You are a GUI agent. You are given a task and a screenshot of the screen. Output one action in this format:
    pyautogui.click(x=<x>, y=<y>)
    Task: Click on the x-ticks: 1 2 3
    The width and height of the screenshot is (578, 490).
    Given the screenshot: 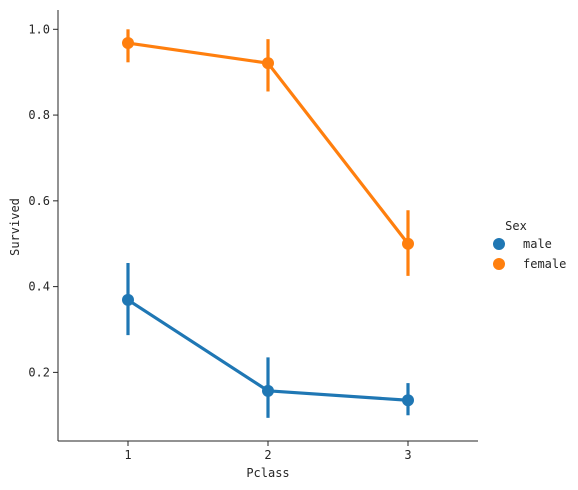 What is the action you would take?
    pyautogui.click(x=268, y=451)
    